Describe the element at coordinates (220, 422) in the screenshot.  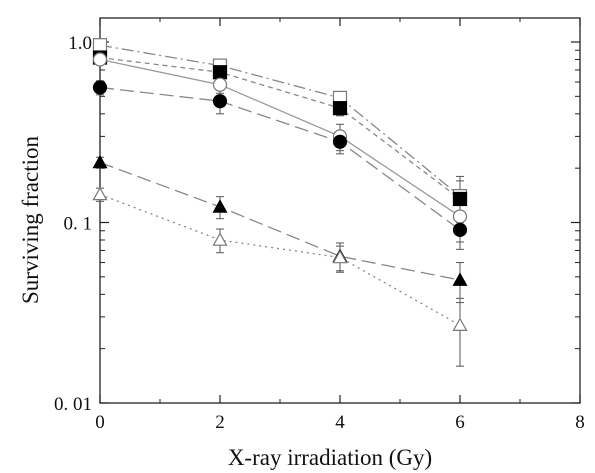
I see `x-tick-label: 2` at that location.